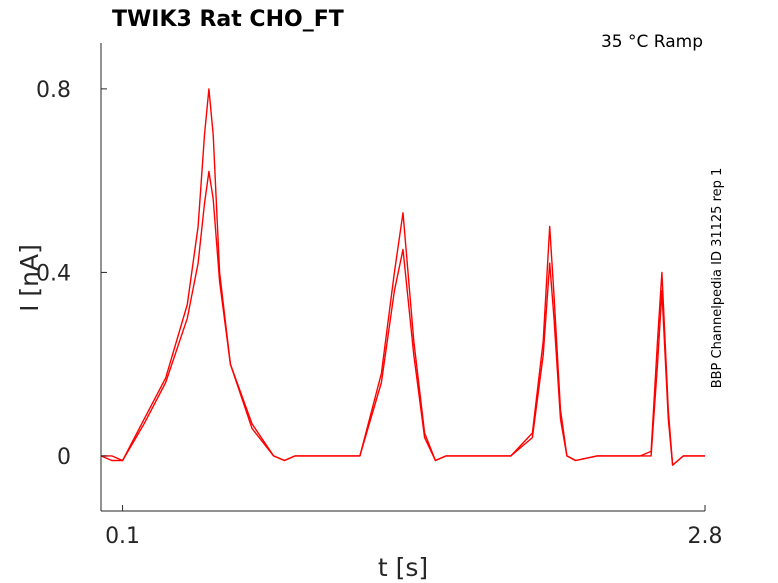 The width and height of the screenshot is (778, 583). Describe the element at coordinates (53, 273) in the screenshot. I see `y-tick-label: 0.4` at that location.